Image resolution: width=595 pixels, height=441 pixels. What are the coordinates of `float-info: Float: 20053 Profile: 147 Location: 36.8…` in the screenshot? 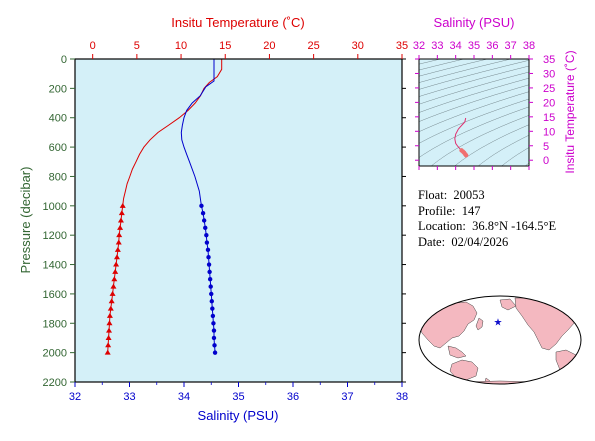 It's located at (505, 219).